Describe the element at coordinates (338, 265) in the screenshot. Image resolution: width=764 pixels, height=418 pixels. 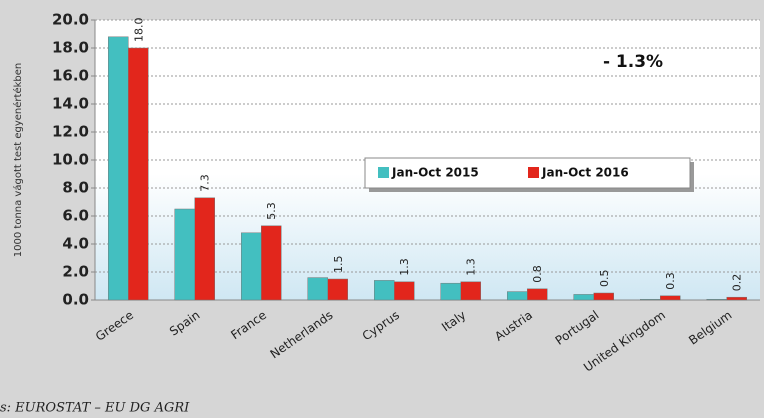
I see `data-label: 1.5` at that location.